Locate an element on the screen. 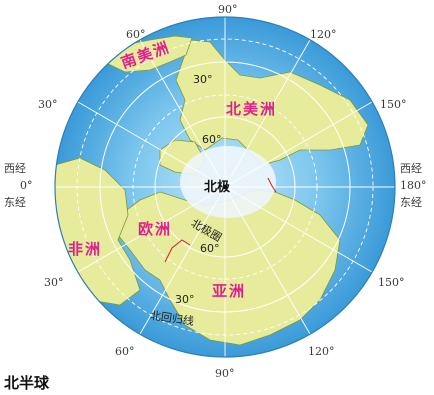  lon-label-west-right: 西经 is located at coordinates (411, 168).